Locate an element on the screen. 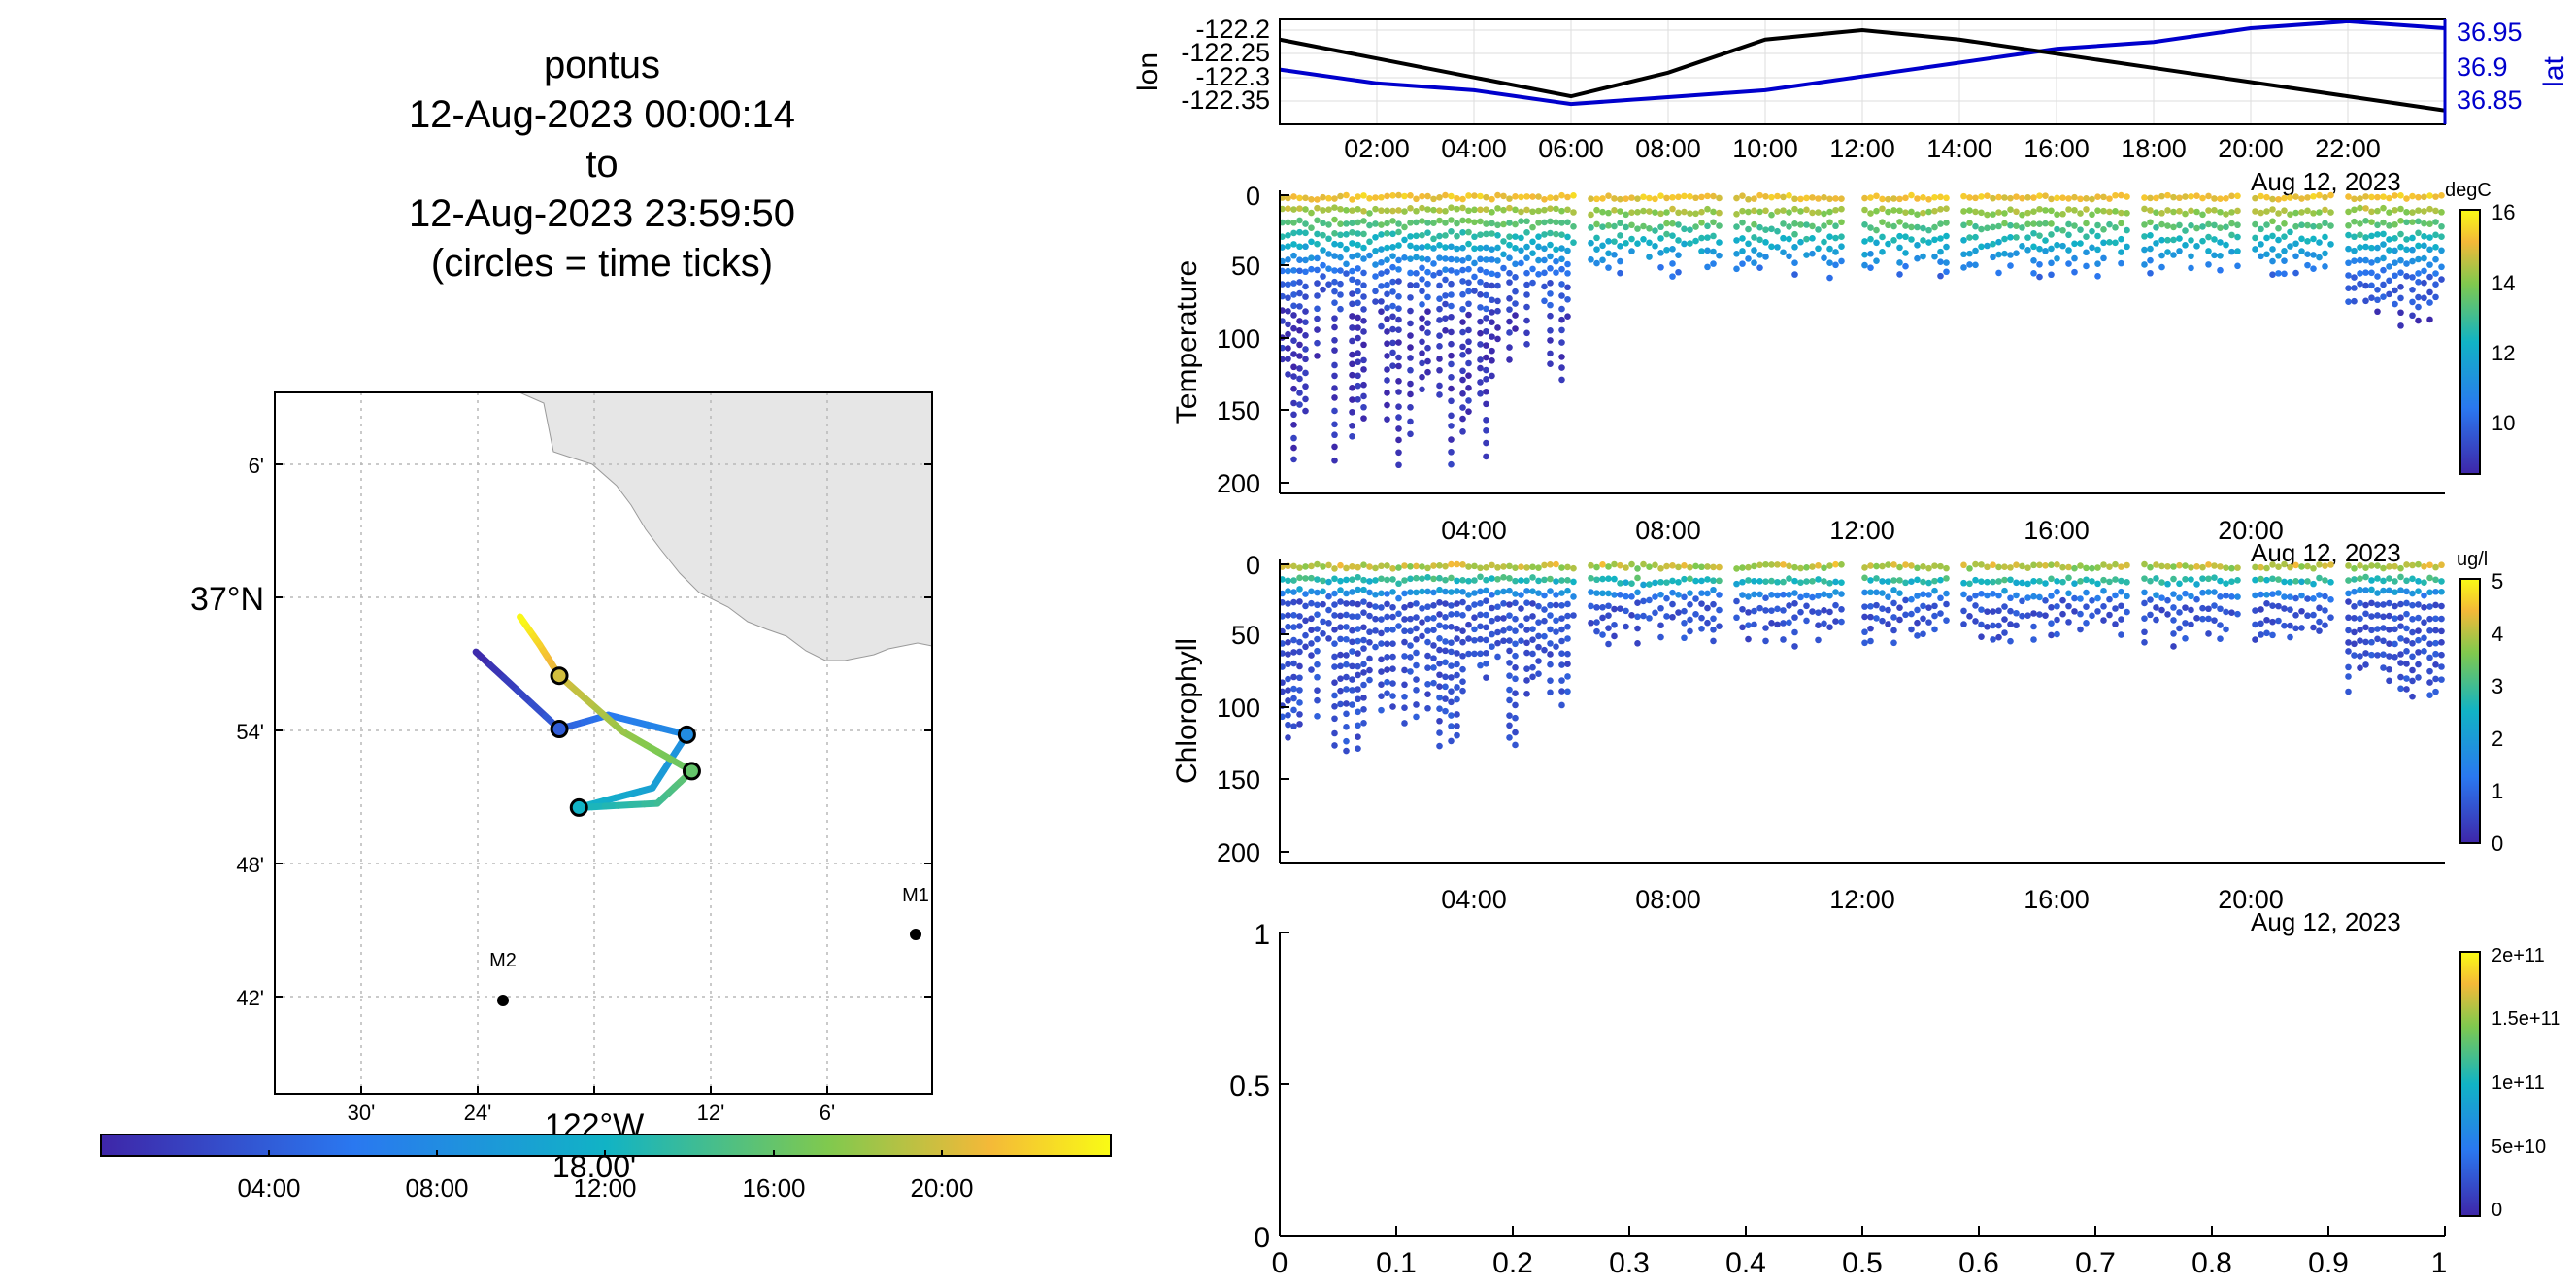 This screenshot has width=2576, height=1288. empty-xtick: 1 is located at coordinates (2440, 1263).